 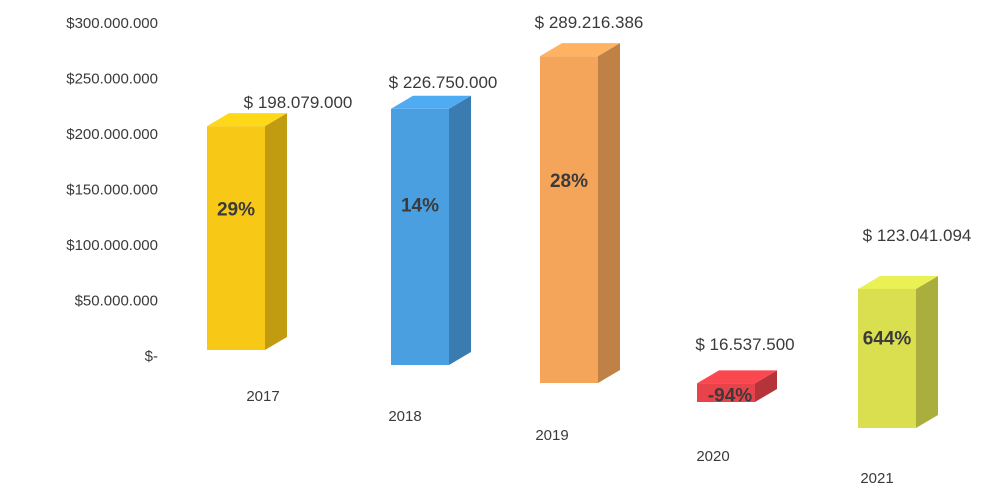 I want to click on value-label: $ 123.041.094, so click(x=917, y=235).